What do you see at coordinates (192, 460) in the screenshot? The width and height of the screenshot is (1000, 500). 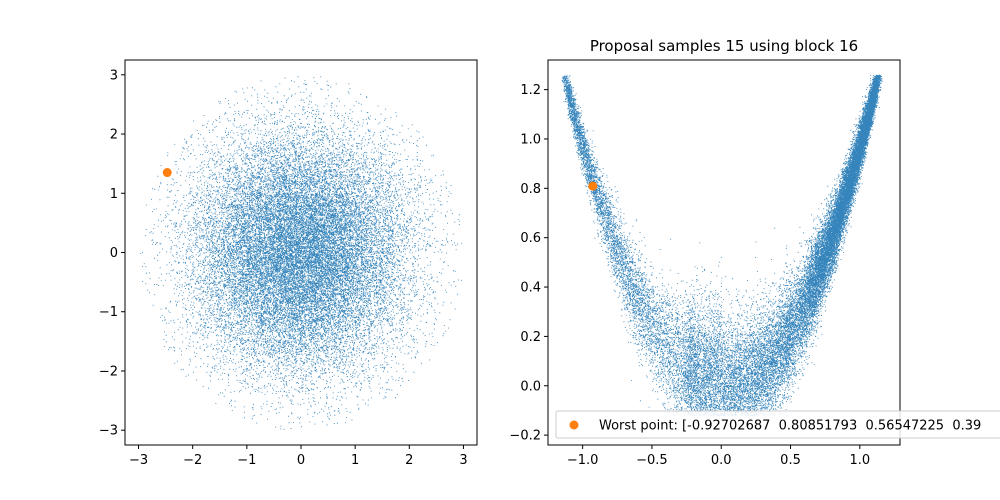 I see `x-tick-label: −2` at bounding box center [192, 460].